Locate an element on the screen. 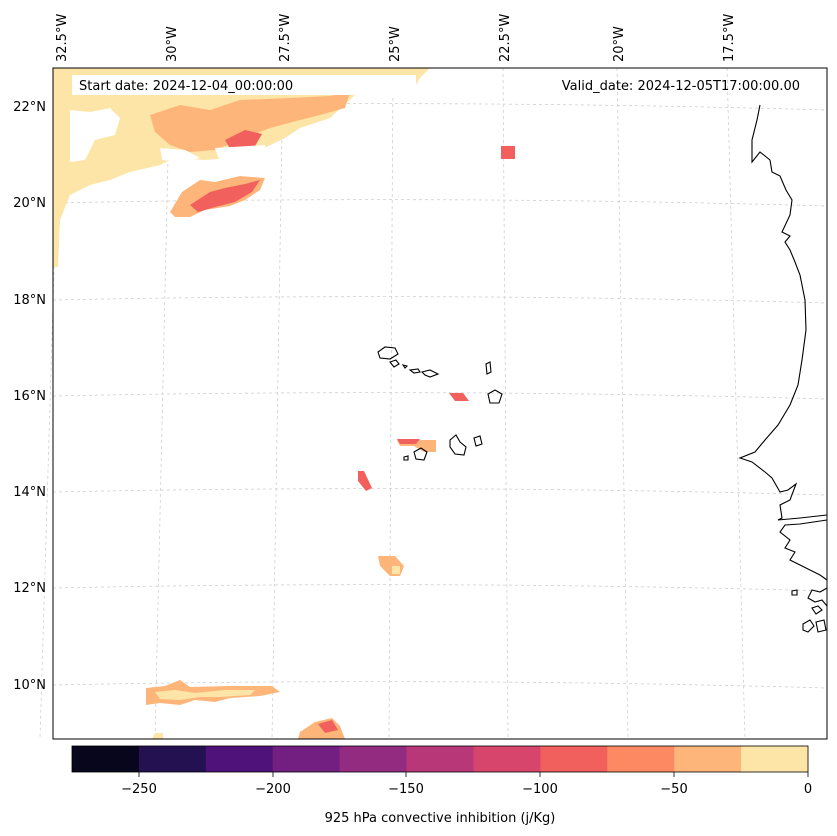  coastline-cape-verde is located at coordinates (440, 403).